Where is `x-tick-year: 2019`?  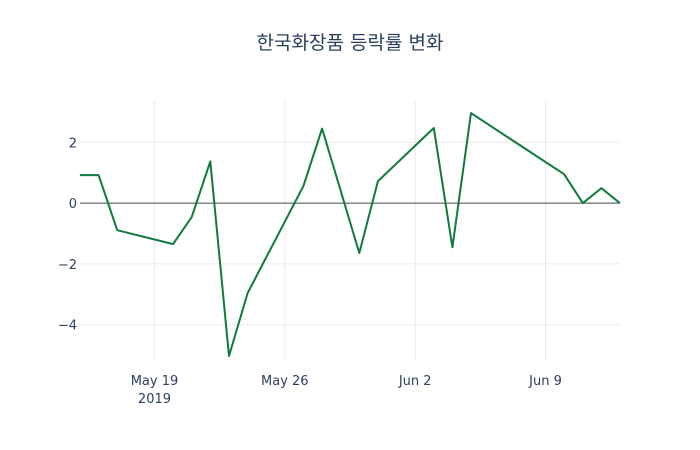 x-tick-year: 2019 is located at coordinates (154, 399).